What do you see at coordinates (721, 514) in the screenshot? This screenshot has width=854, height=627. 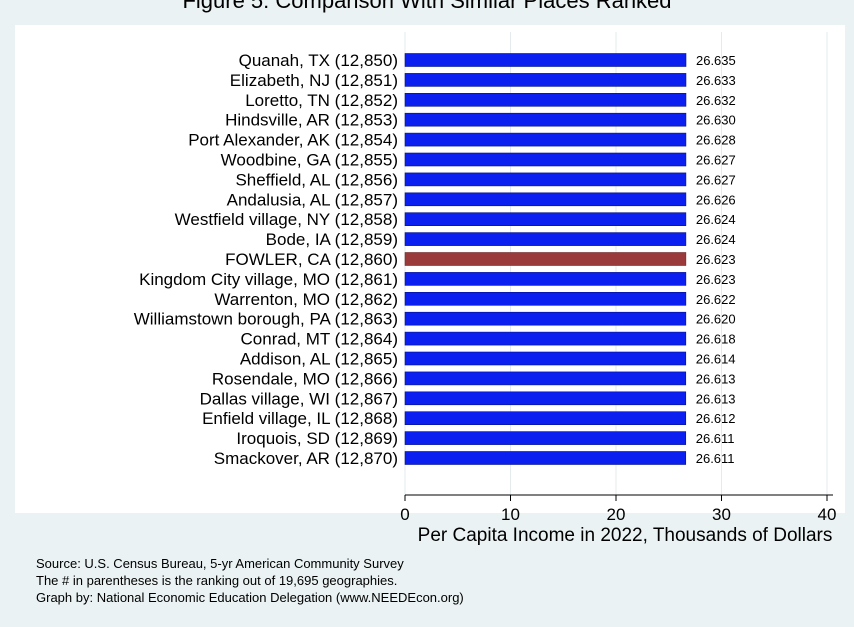 I see `x-tick-label: 30` at bounding box center [721, 514].